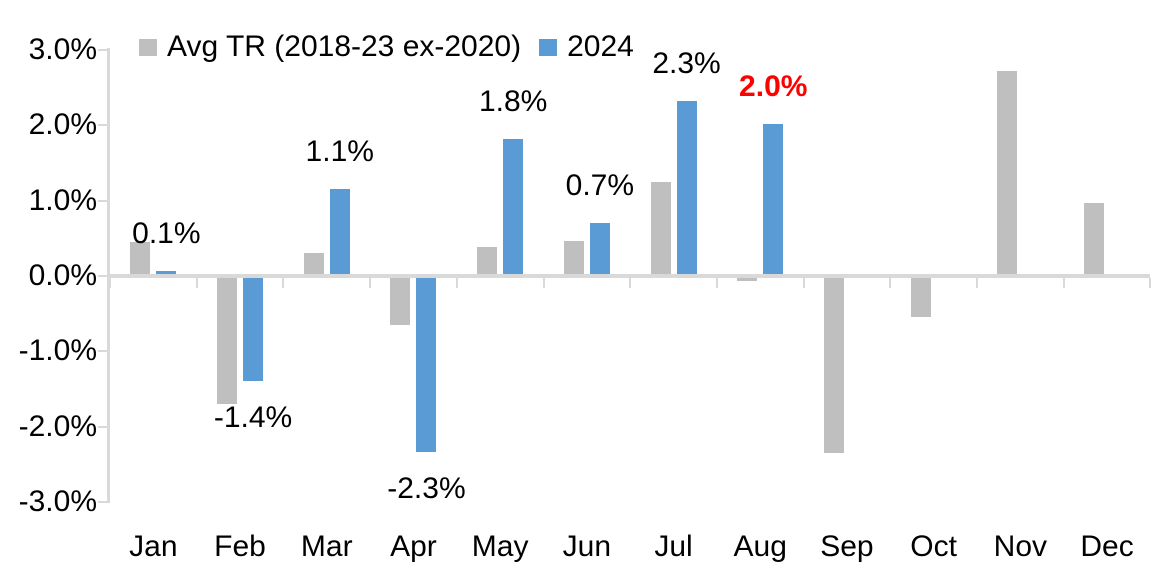  What do you see at coordinates (57, 426) in the screenshot?
I see `y-tick-label: -2.0%` at bounding box center [57, 426].